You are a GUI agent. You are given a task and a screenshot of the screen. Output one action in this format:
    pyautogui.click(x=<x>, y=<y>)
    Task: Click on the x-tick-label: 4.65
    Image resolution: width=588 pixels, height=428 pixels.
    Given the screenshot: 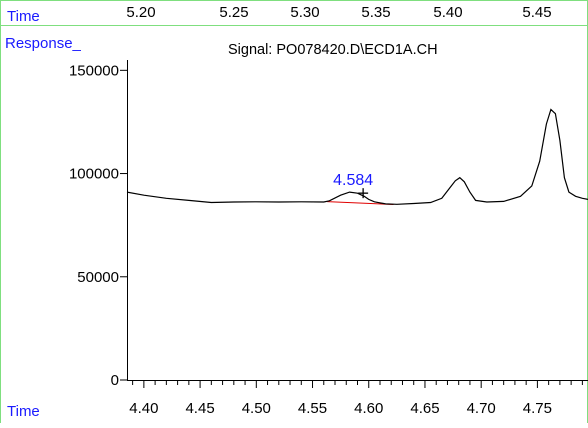 What is the action you would take?
    pyautogui.click(x=424, y=408)
    